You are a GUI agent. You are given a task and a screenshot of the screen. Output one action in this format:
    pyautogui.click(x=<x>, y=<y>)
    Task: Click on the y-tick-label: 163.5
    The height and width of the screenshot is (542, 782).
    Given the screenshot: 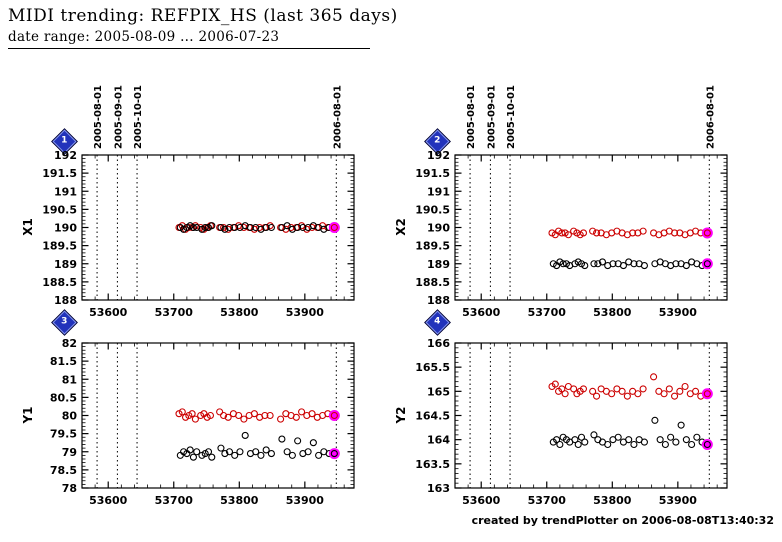 What is the action you would take?
    pyautogui.click(x=432, y=464)
    